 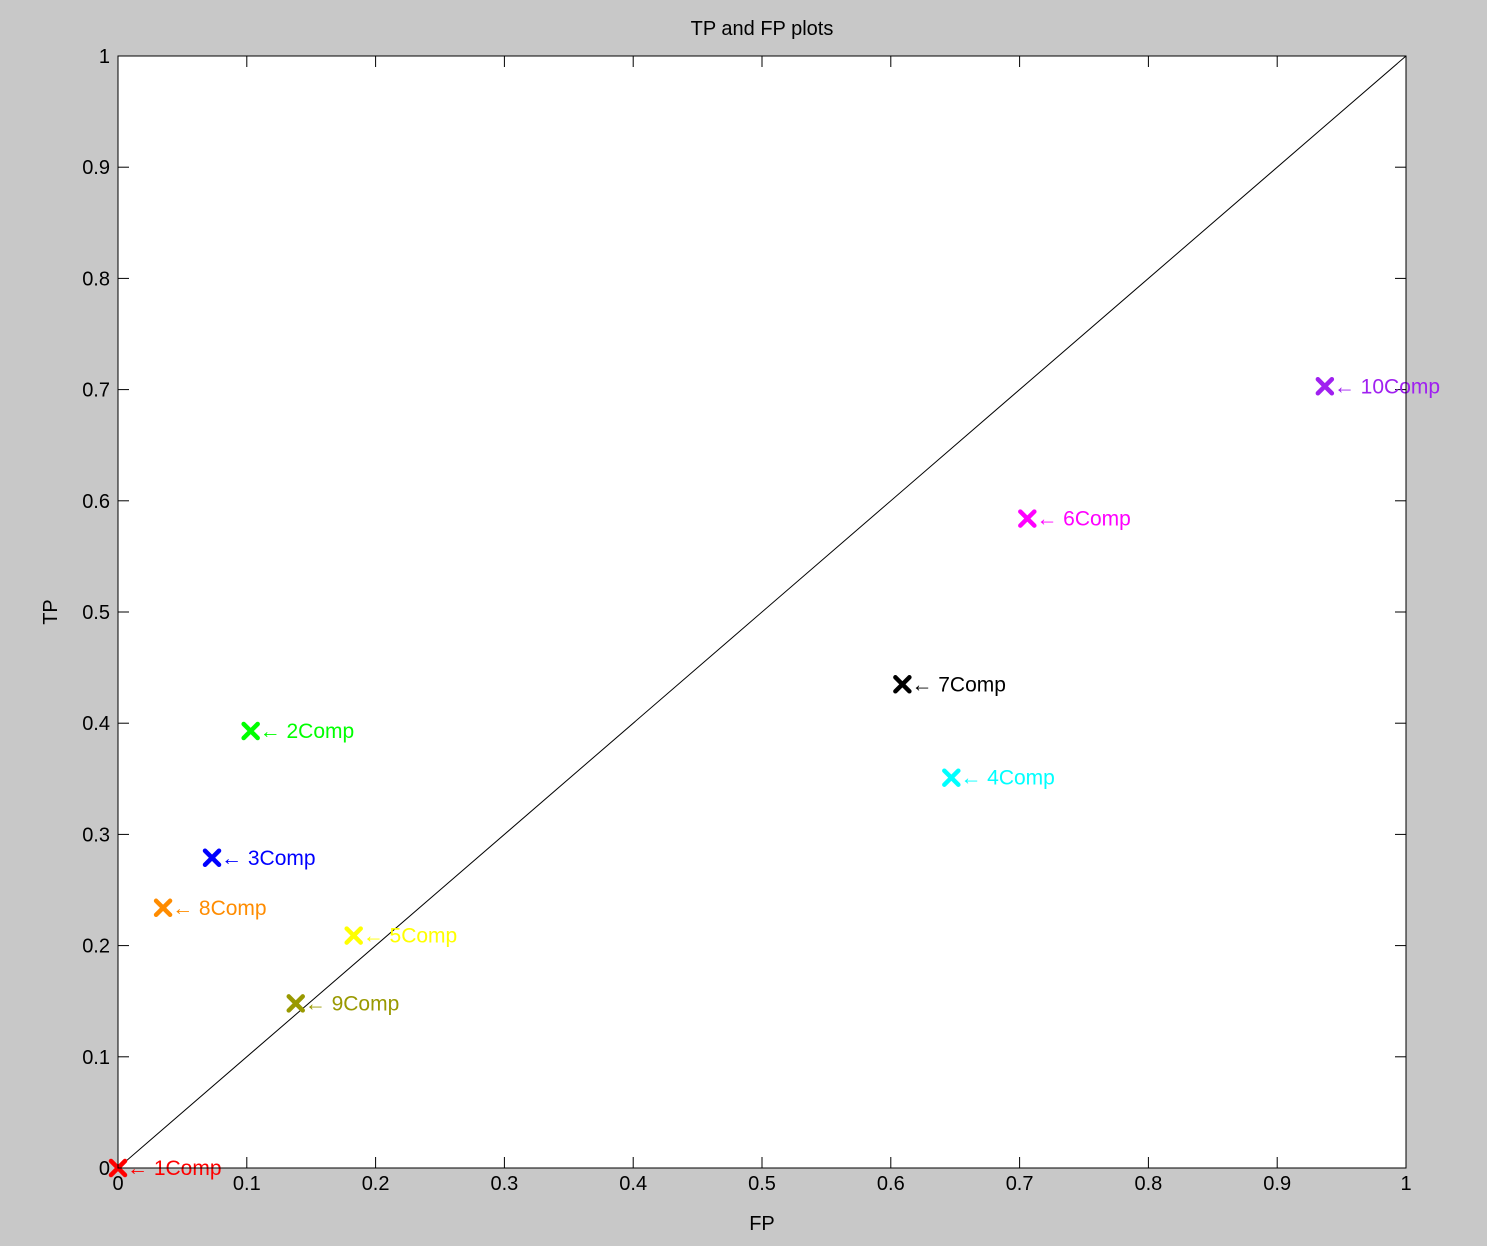 I want to click on data-point: ← 10Comp, so click(x=1377, y=386).